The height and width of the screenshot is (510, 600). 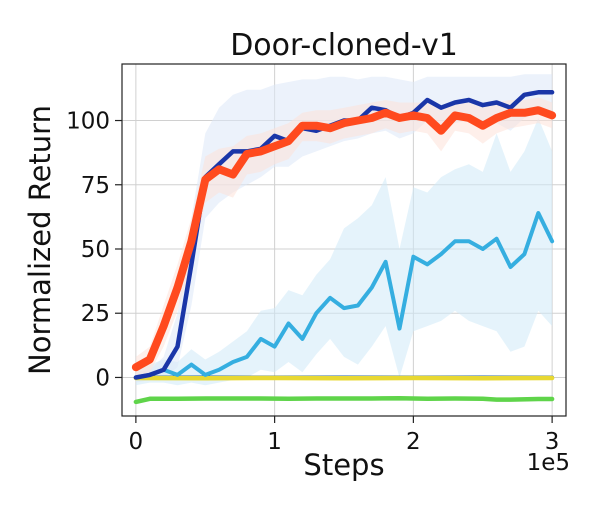 What do you see at coordinates (552, 442) in the screenshot?
I see `x-tick-label: 3` at bounding box center [552, 442].